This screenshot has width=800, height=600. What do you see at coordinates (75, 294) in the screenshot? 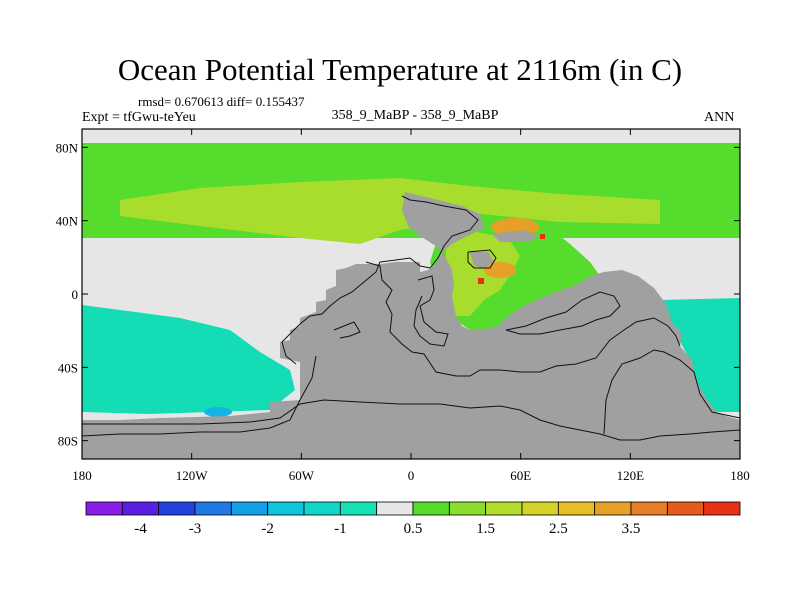
I see `y-tick-label: 0` at bounding box center [75, 294].